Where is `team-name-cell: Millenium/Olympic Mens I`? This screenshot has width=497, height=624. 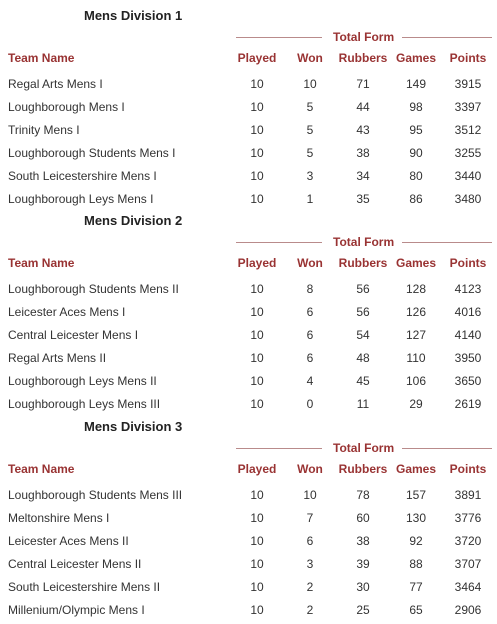
team-name-cell: Millenium/Olympic Mens I is located at coordinates (76, 610).